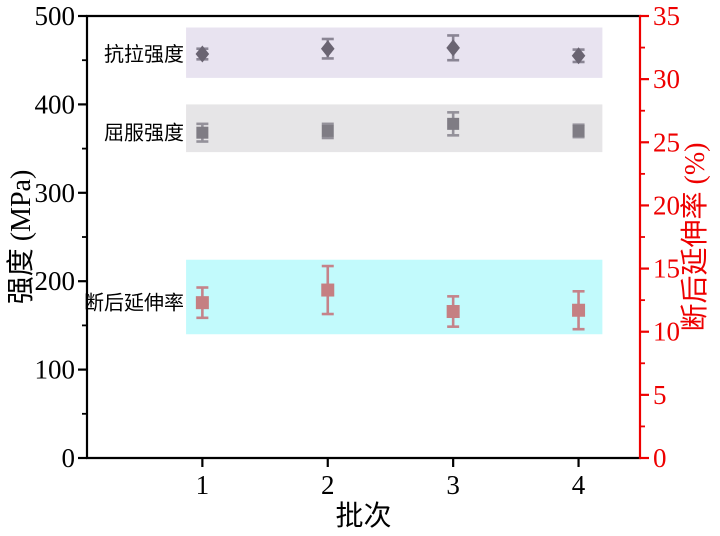  Describe the element at coordinates (134, 303) in the screenshot. I see `elongation-series-label: 断后延伸率` at that location.